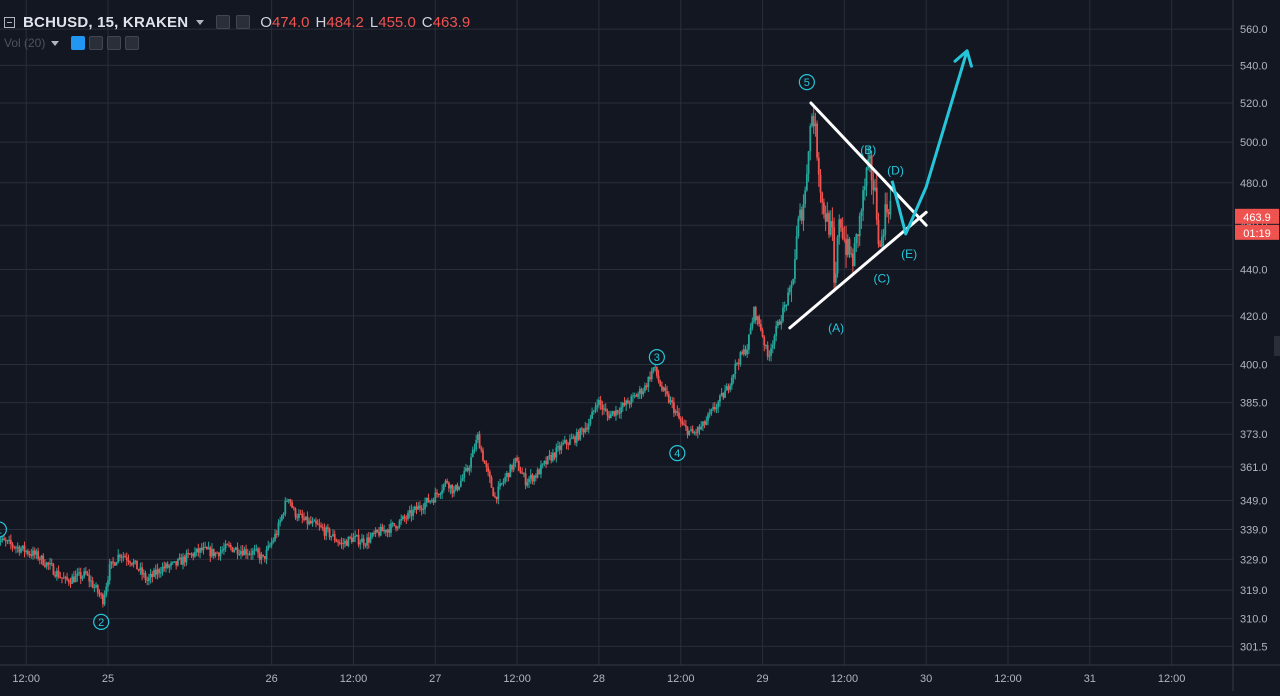  I want to click on wave-label: 5, so click(807, 83).